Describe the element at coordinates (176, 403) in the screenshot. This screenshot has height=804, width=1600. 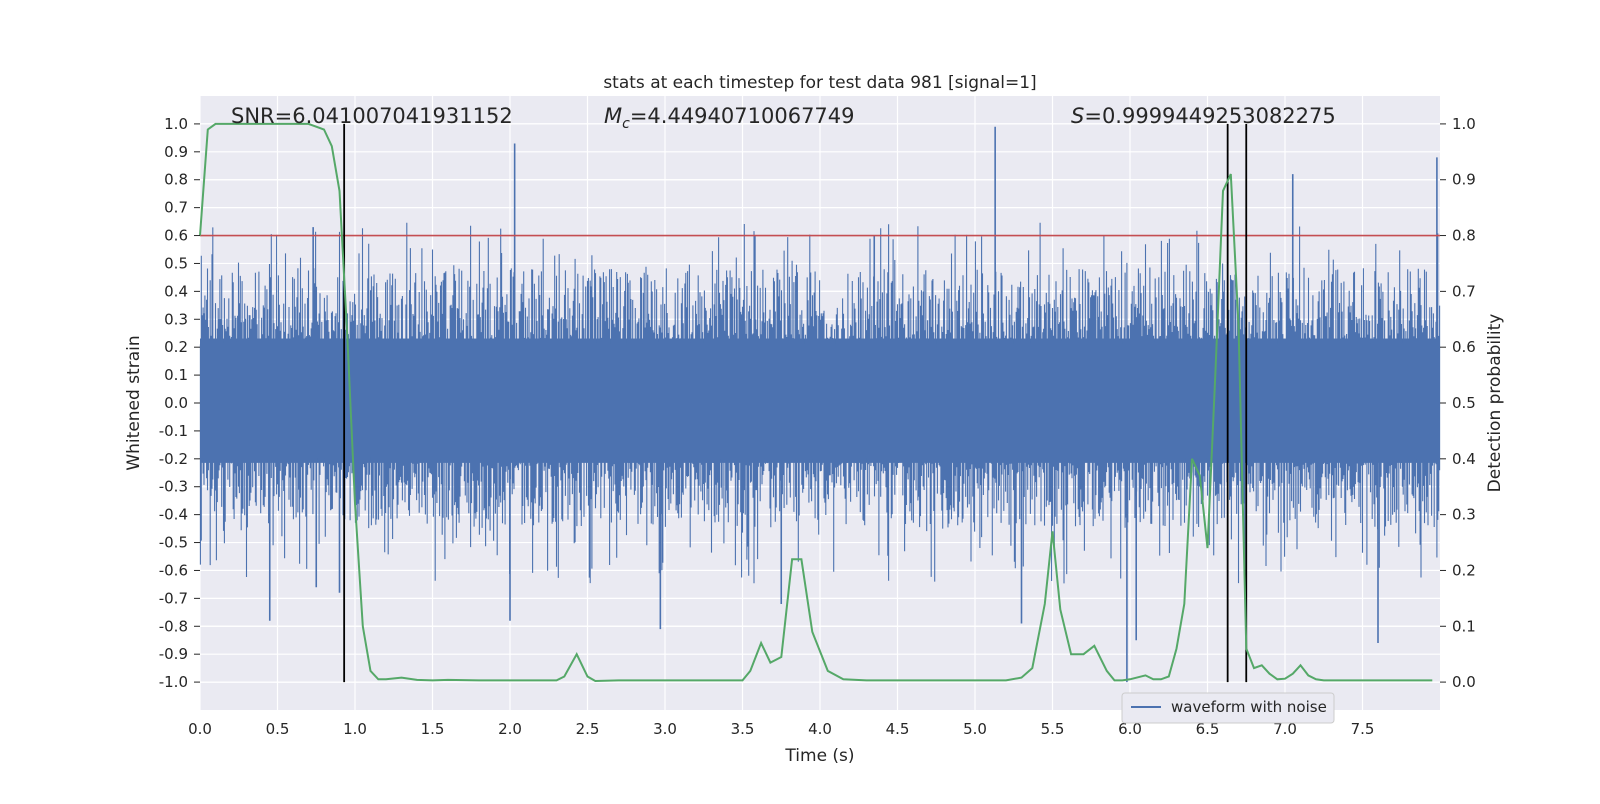
I see `y-tick-label: 0.0` at that location.